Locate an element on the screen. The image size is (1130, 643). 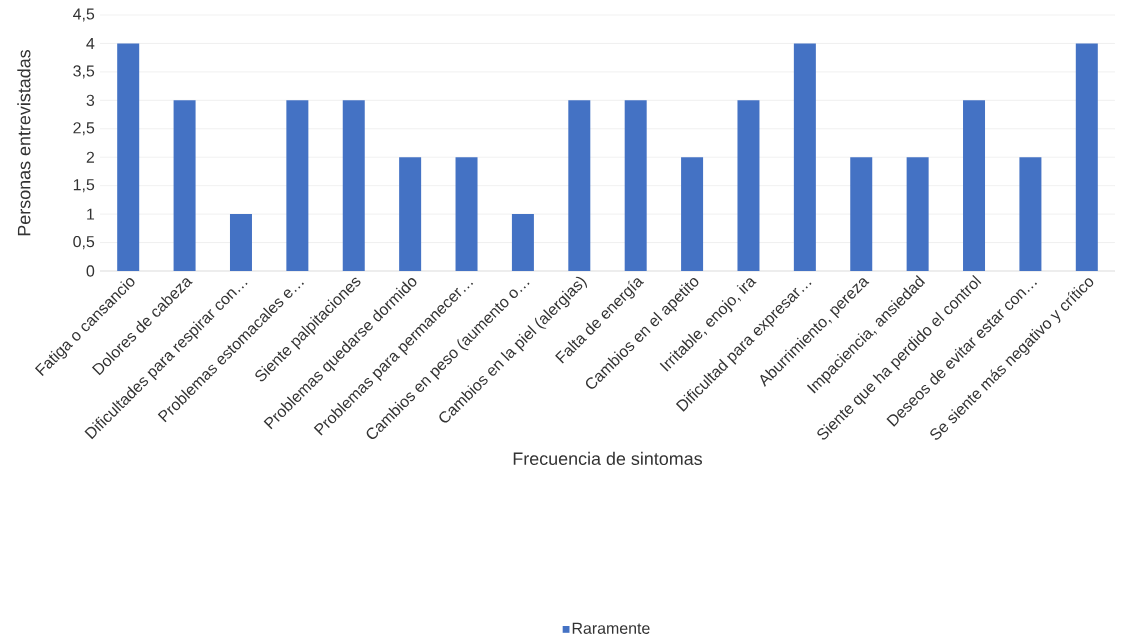
y-tick-label: 1 is located at coordinates (91, 214).